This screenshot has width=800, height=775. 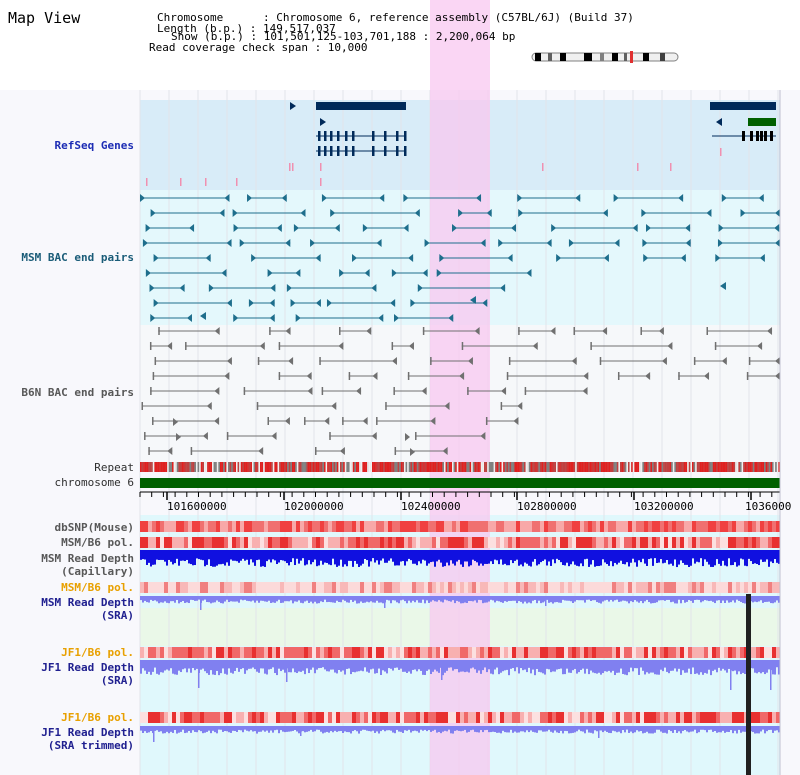 What do you see at coordinates (94, 145) in the screenshot?
I see `track-label-refseq: RefSeq Genes` at bounding box center [94, 145].